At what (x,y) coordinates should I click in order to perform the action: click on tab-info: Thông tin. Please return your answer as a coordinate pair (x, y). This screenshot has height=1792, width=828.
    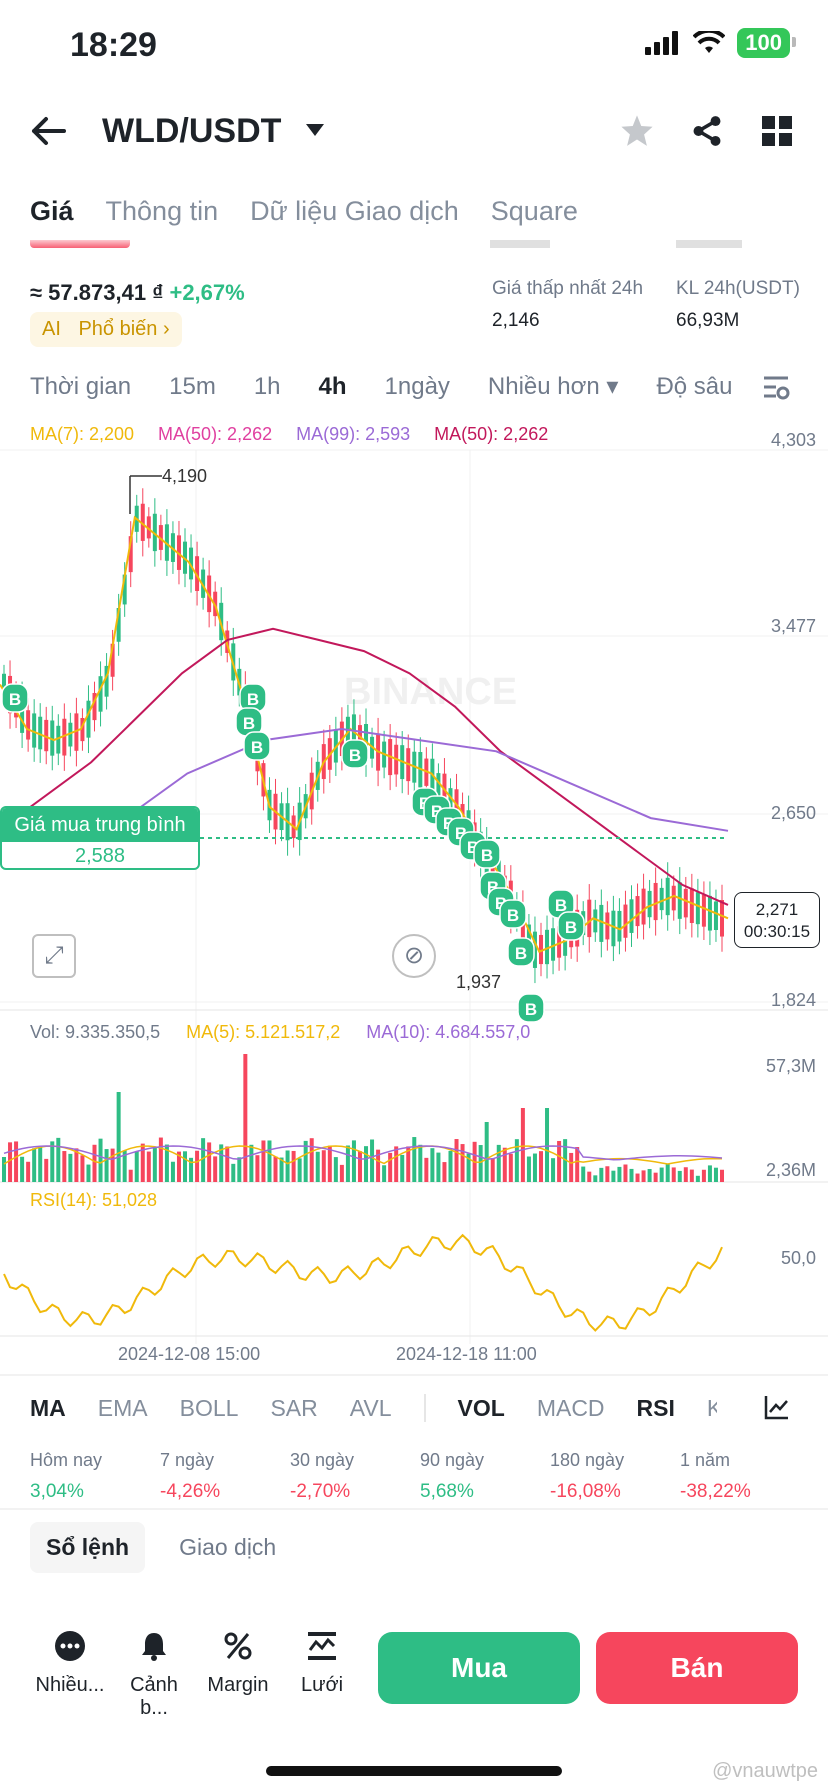
    Looking at the image, I should click on (162, 211).